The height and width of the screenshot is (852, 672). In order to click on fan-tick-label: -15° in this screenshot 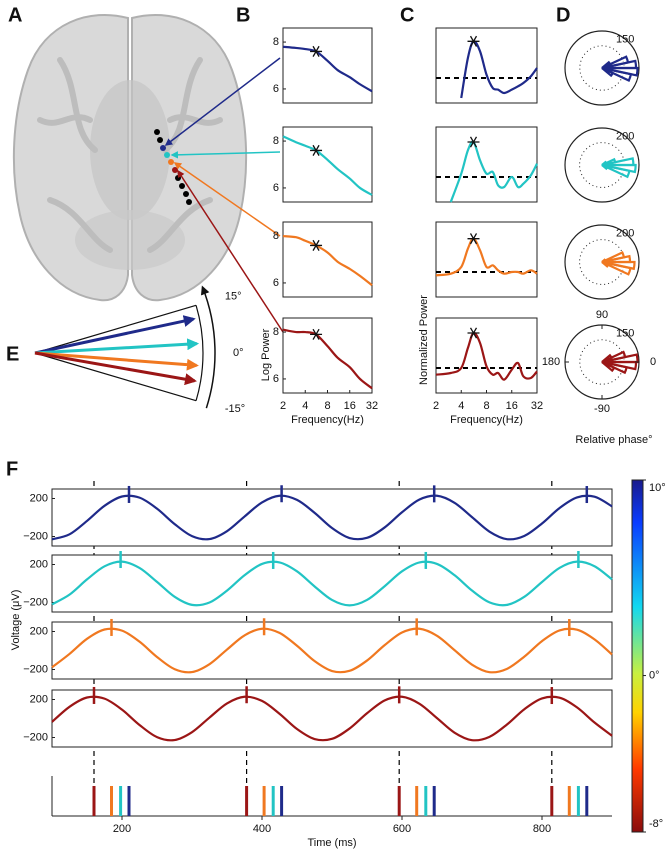, I will do `click(235, 409)`.